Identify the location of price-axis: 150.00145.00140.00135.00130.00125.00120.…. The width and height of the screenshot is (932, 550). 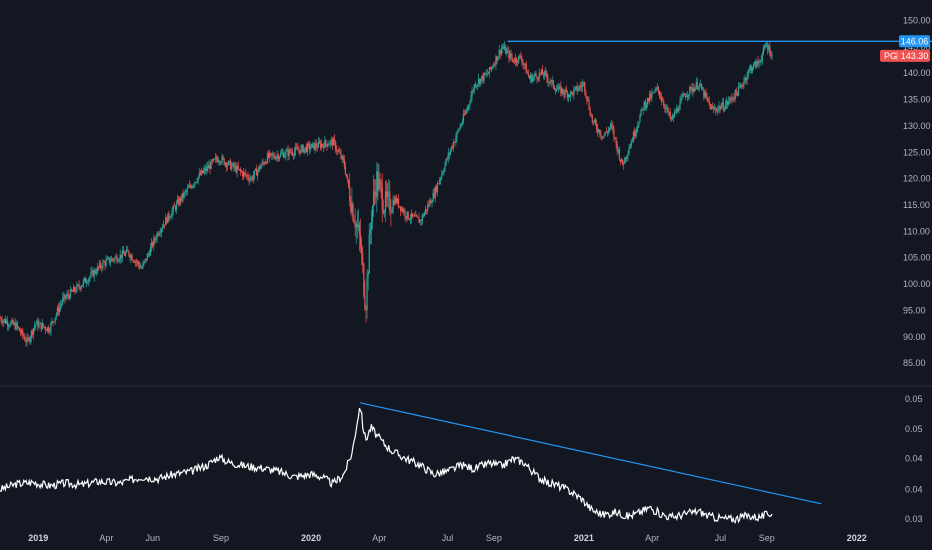
(917, 192).